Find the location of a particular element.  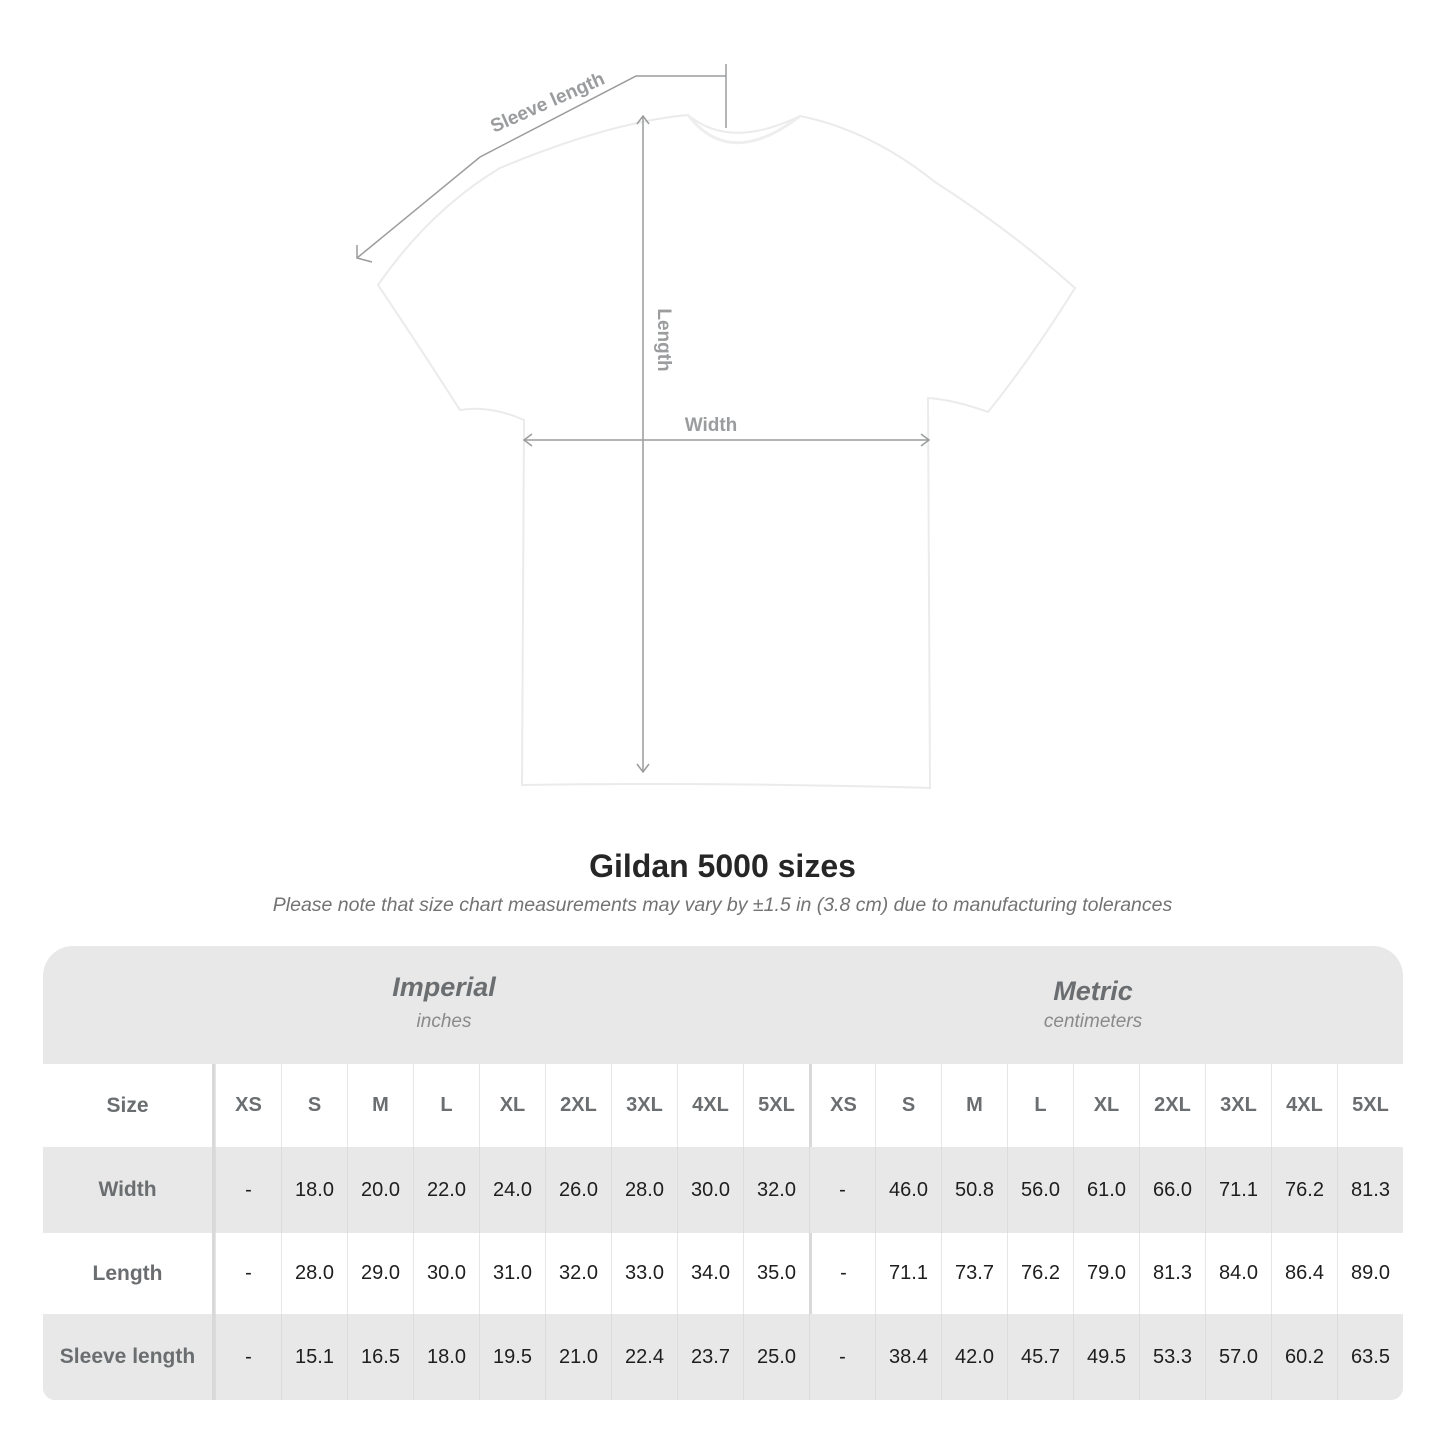

imperial-value-cell: 23.7 is located at coordinates (710, 1357).